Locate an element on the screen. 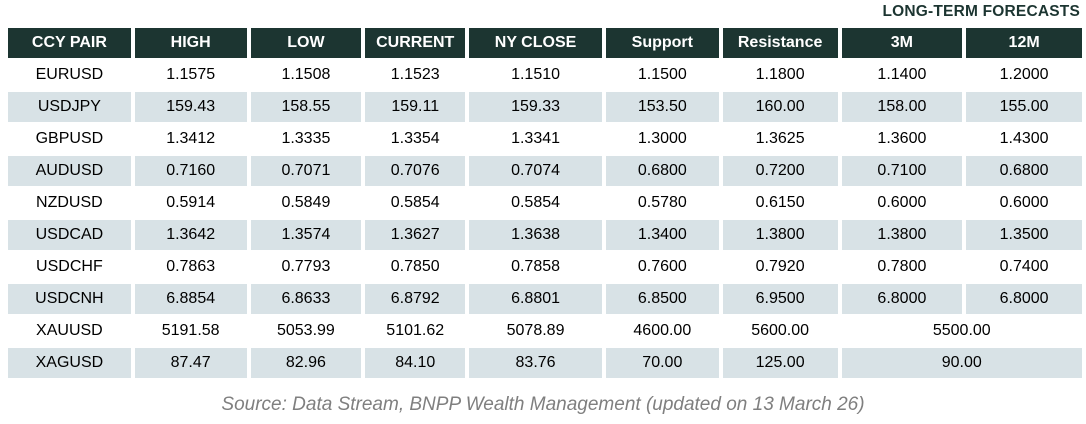 Image resolution: width=1086 pixels, height=424 pixels. usdcnh-m3-forecast-cell: 6.8000 is located at coordinates (902, 299).